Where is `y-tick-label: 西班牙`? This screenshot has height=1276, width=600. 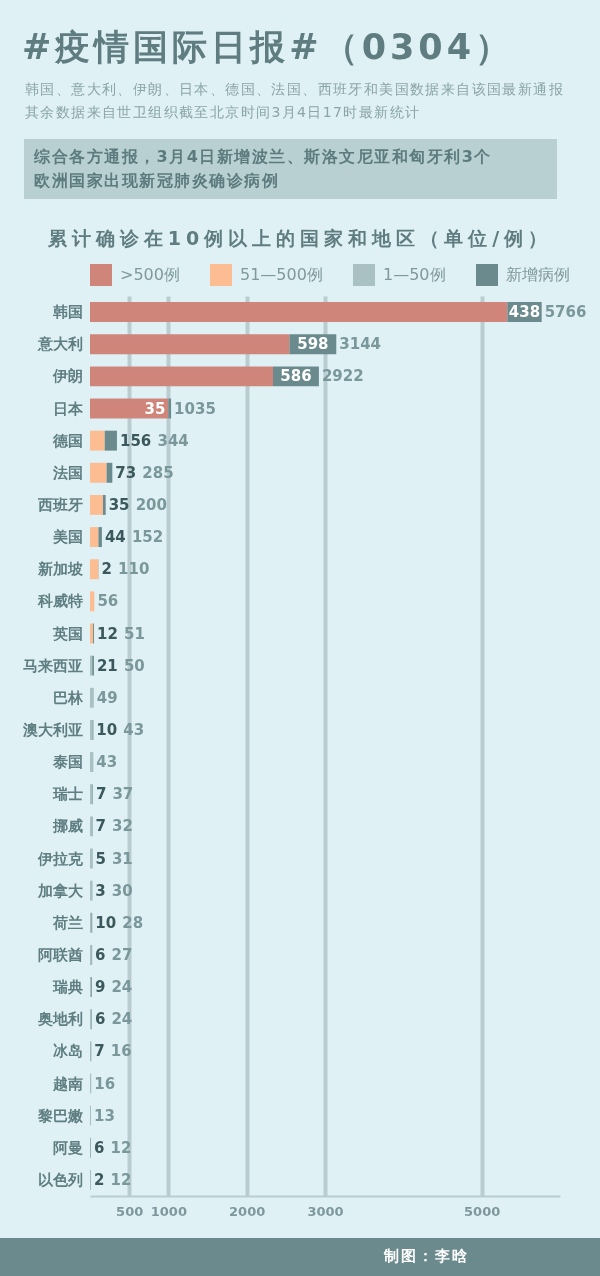
y-tick-label: 西班牙 is located at coordinates (59, 504).